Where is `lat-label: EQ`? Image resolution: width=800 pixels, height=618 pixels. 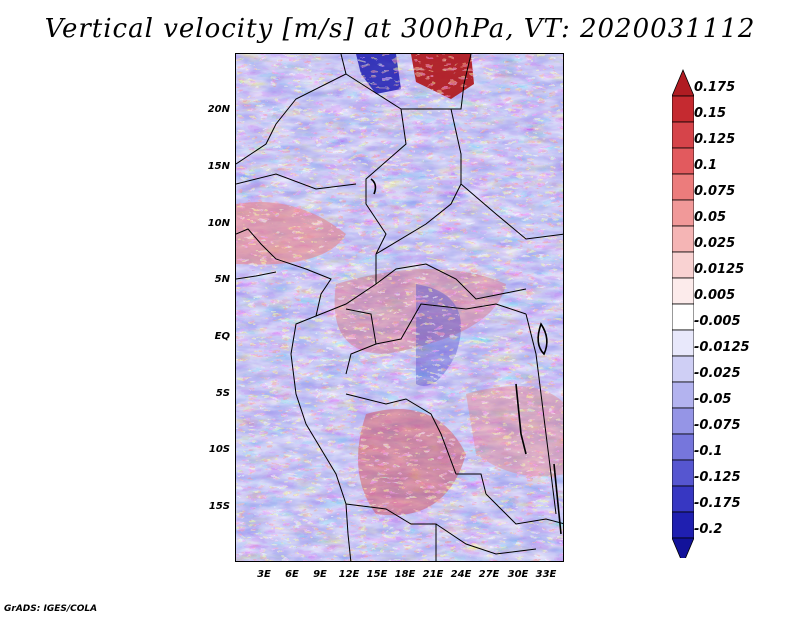 lat-label: EQ is located at coordinates (222, 336).